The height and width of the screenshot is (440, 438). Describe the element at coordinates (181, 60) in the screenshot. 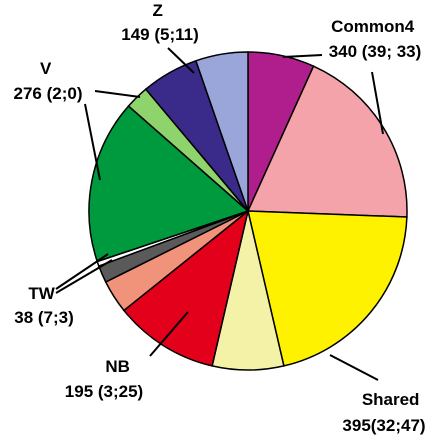

I see `leader-line-z` at that location.